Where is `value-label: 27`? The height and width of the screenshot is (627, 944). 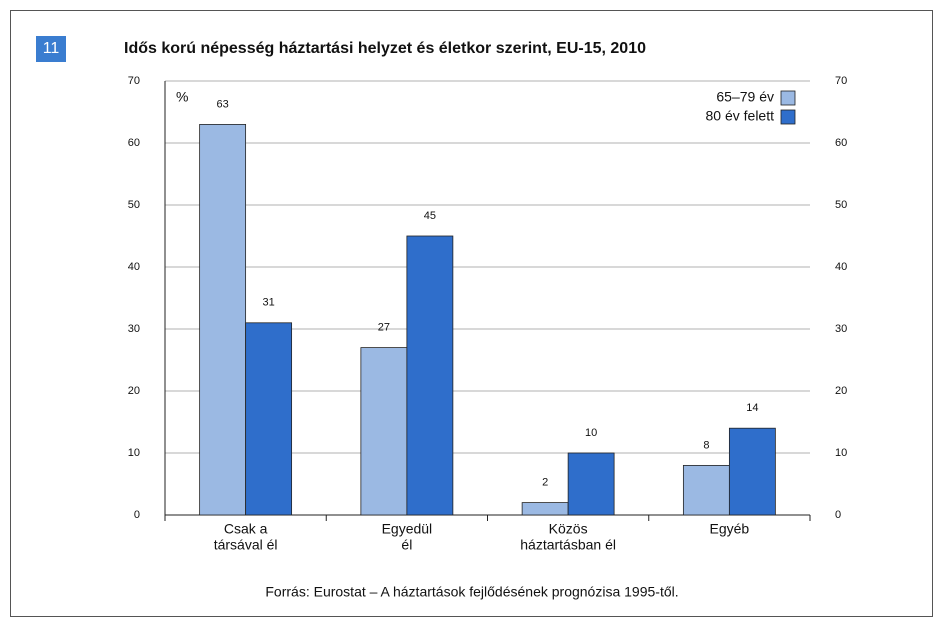 value-label: 27 is located at coordinates (384, 328).